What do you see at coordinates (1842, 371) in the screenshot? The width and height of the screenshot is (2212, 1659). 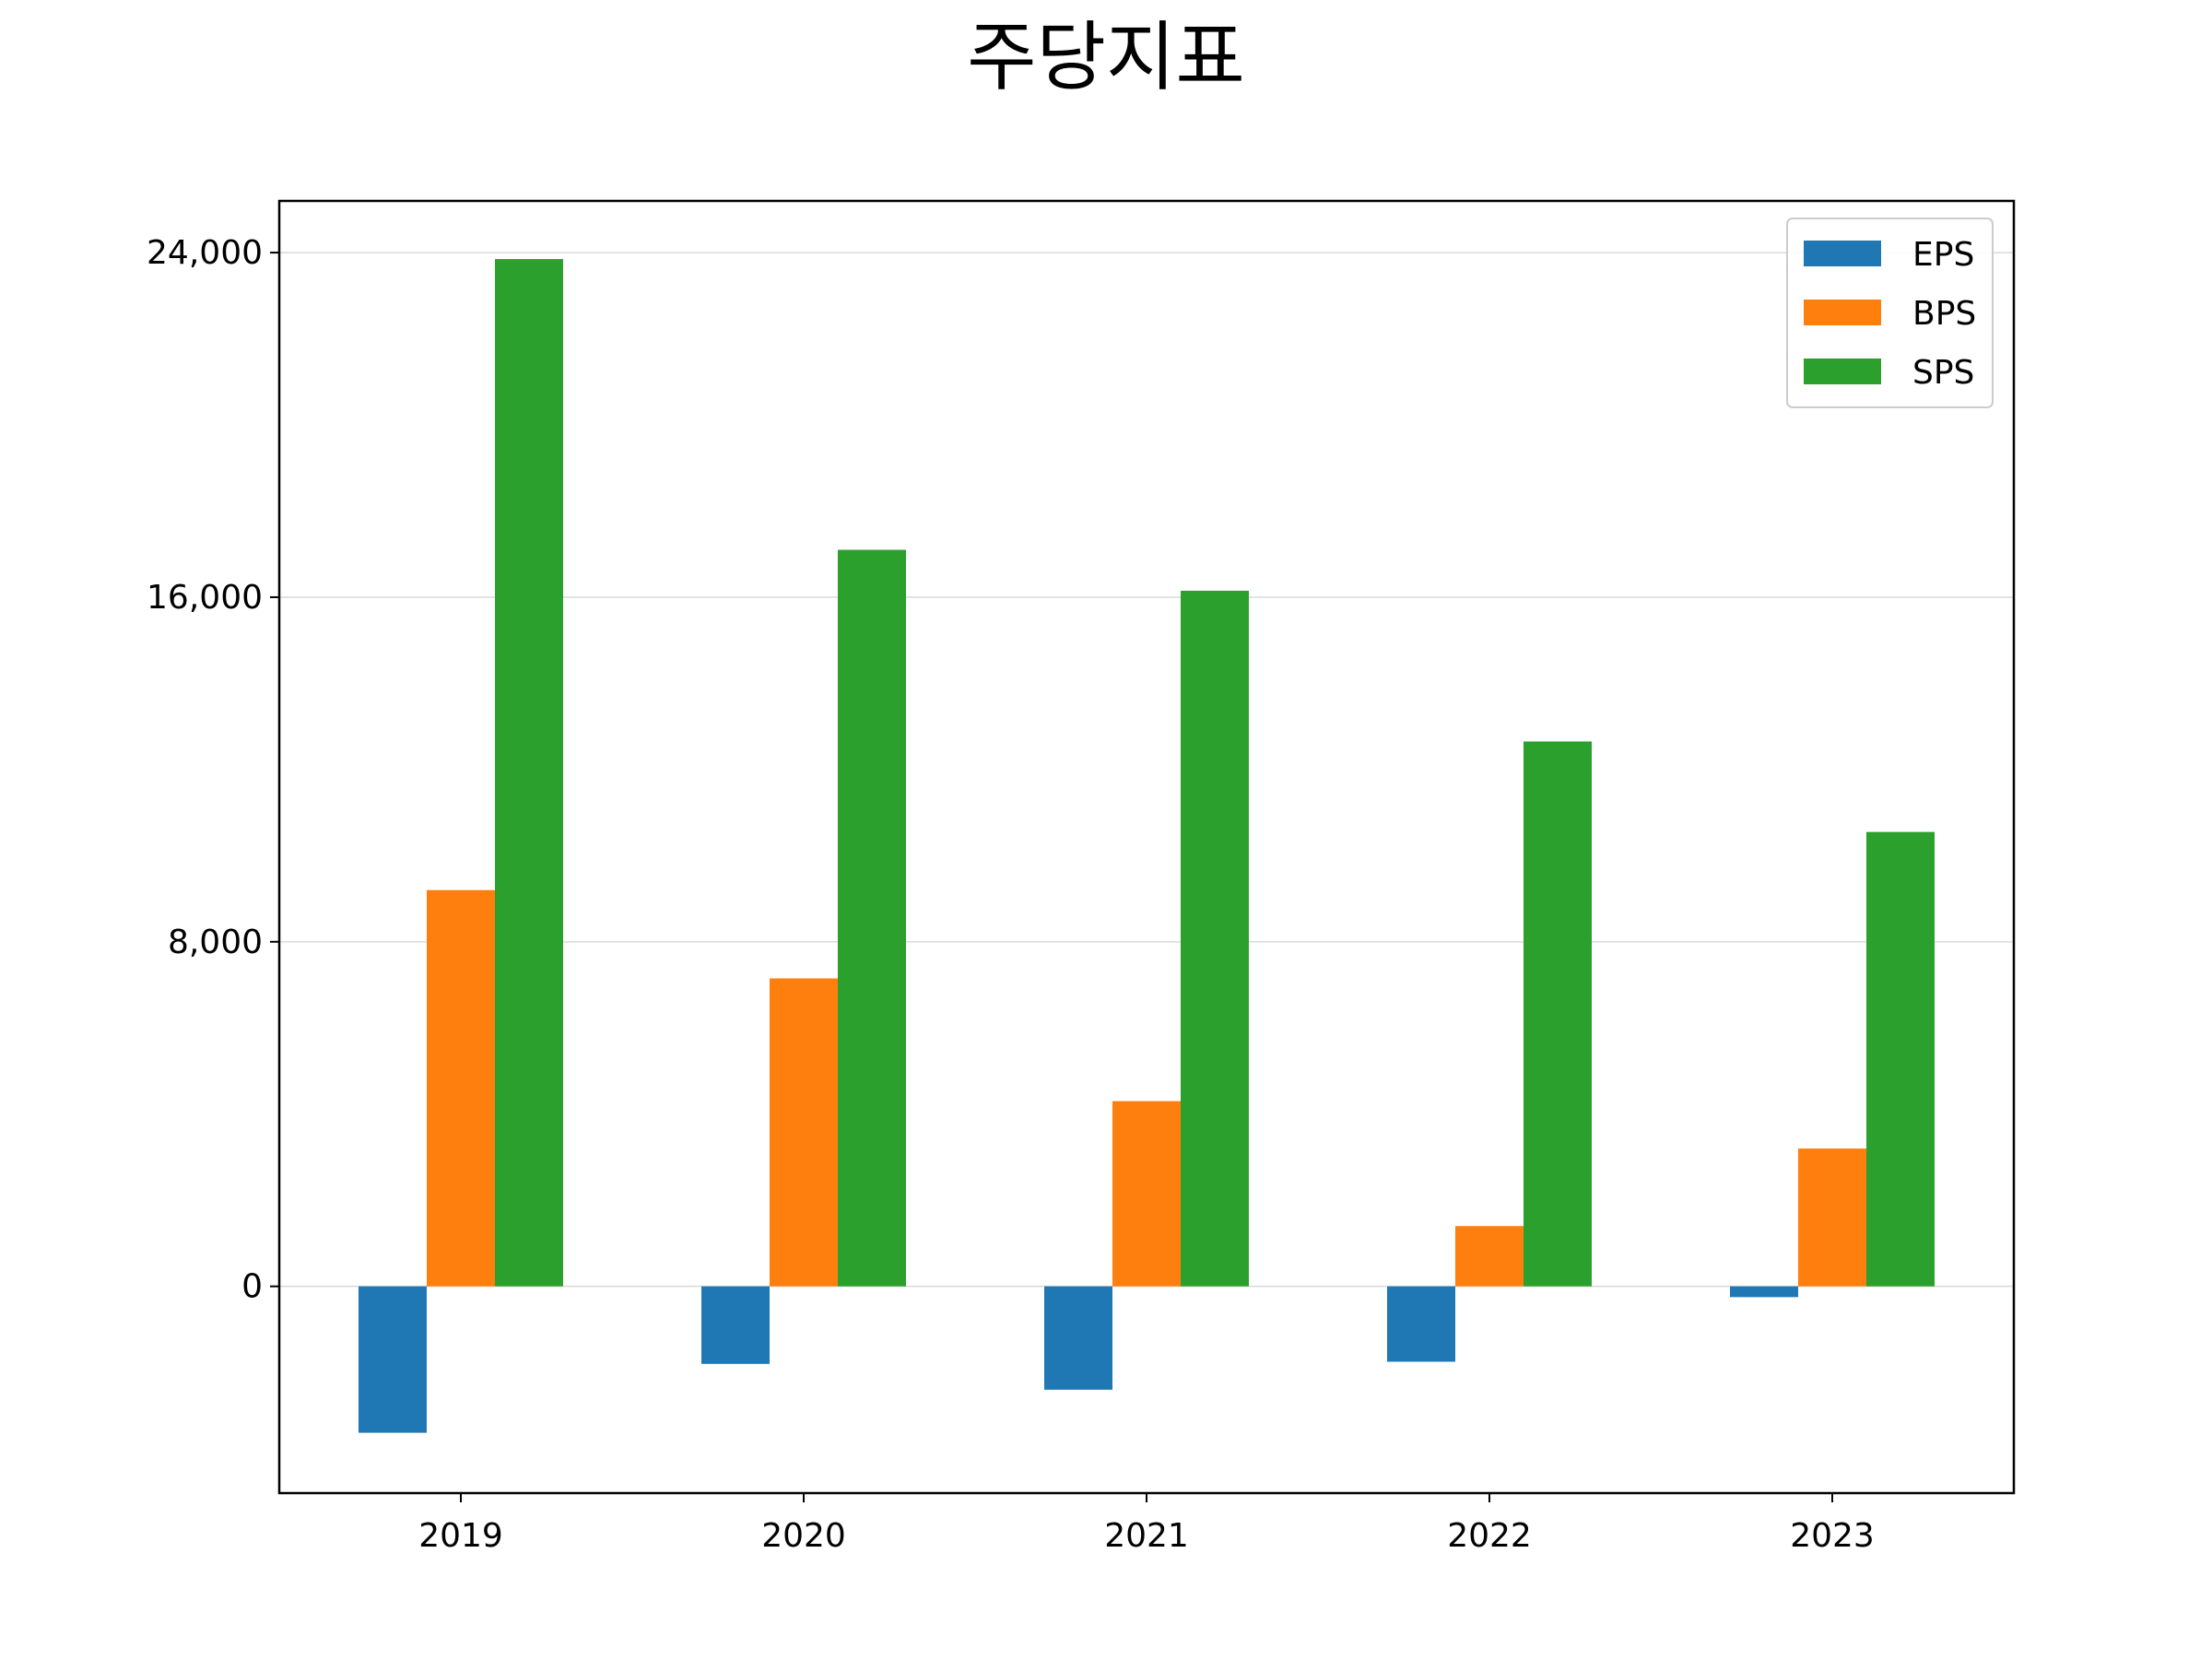 I see `legend-swatch-sps` at bounding box center [1842, 371].